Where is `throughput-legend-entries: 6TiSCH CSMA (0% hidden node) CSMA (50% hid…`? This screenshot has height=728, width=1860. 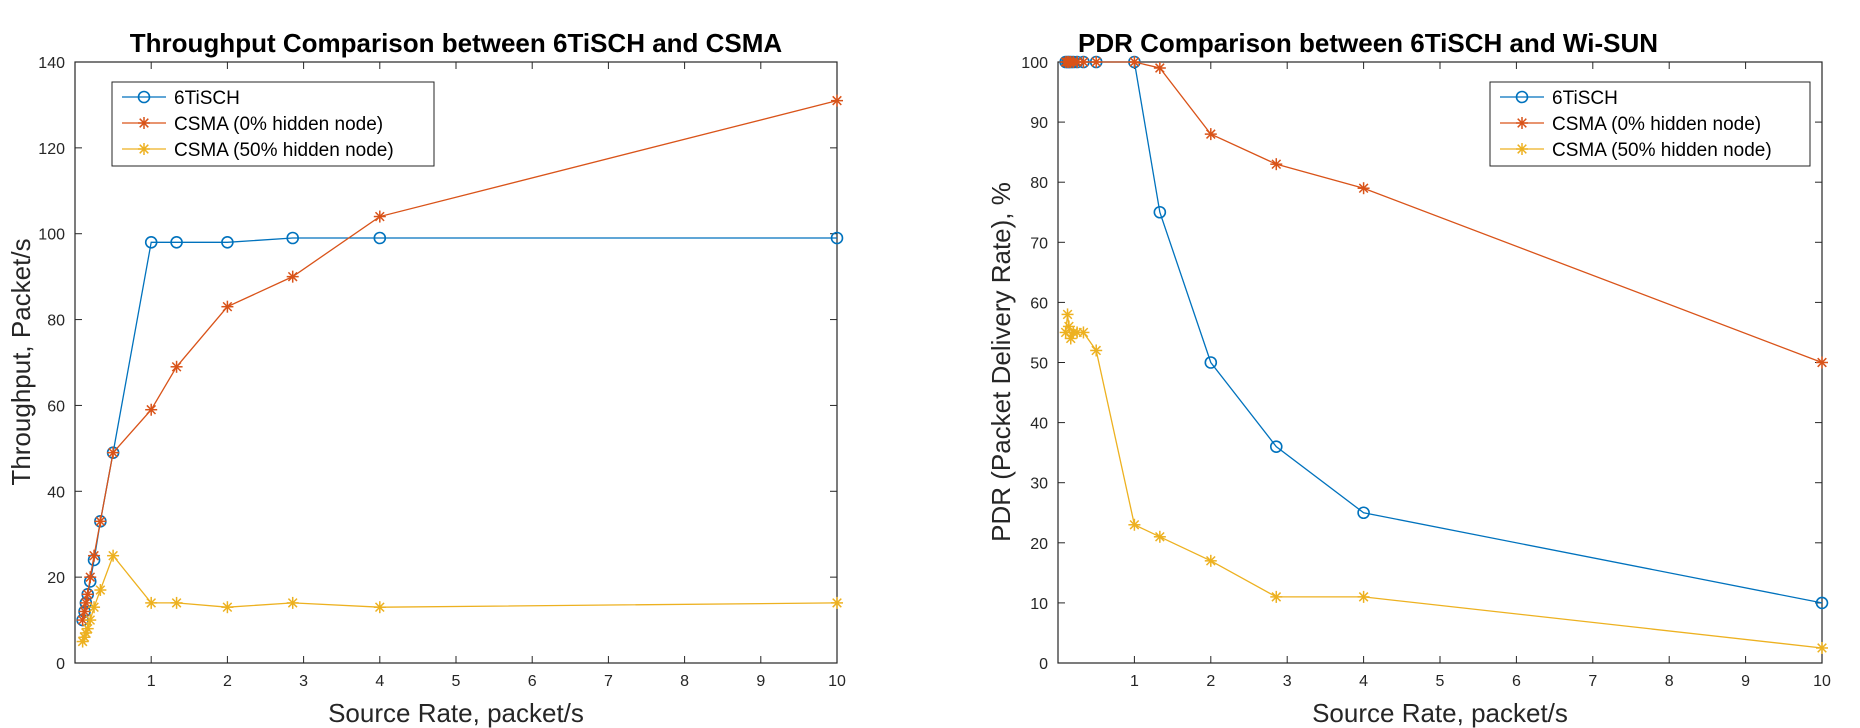
throughput-legend-entries: 6TiSCH CSMA (0% hidden node) CSMA (50% hid… is located at coordinates (258, 124).